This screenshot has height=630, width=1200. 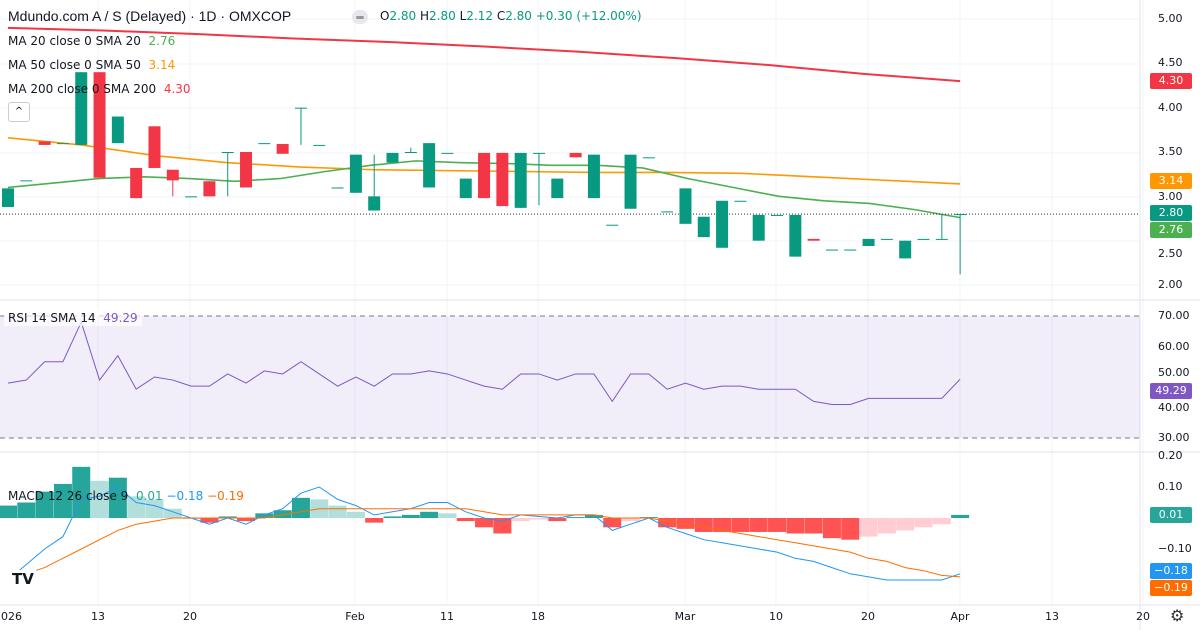 What do you see at coordinates (1174, 407) in the screenshot?
I see `rsi-tick-label: 40.00` at bounding box center [1174, 407].